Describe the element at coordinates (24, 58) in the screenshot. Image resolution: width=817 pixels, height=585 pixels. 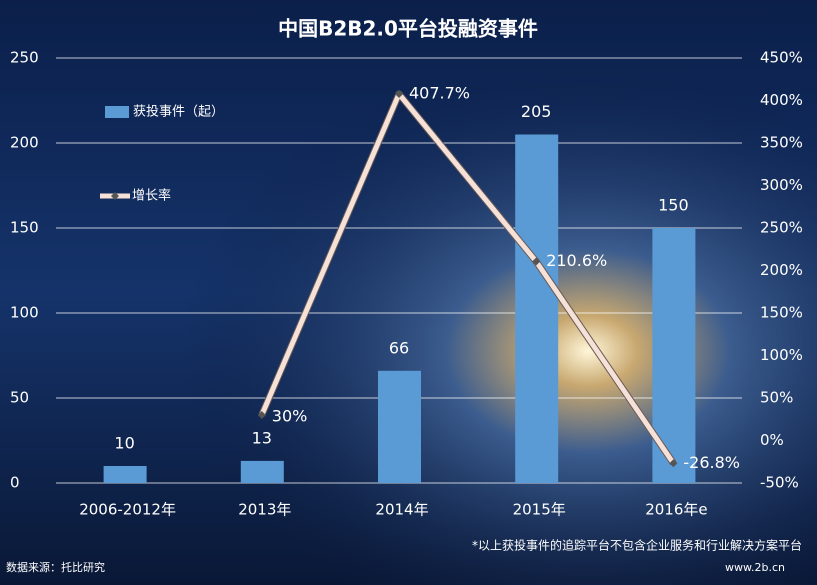
I see `y-tick-label: 250` at that location.